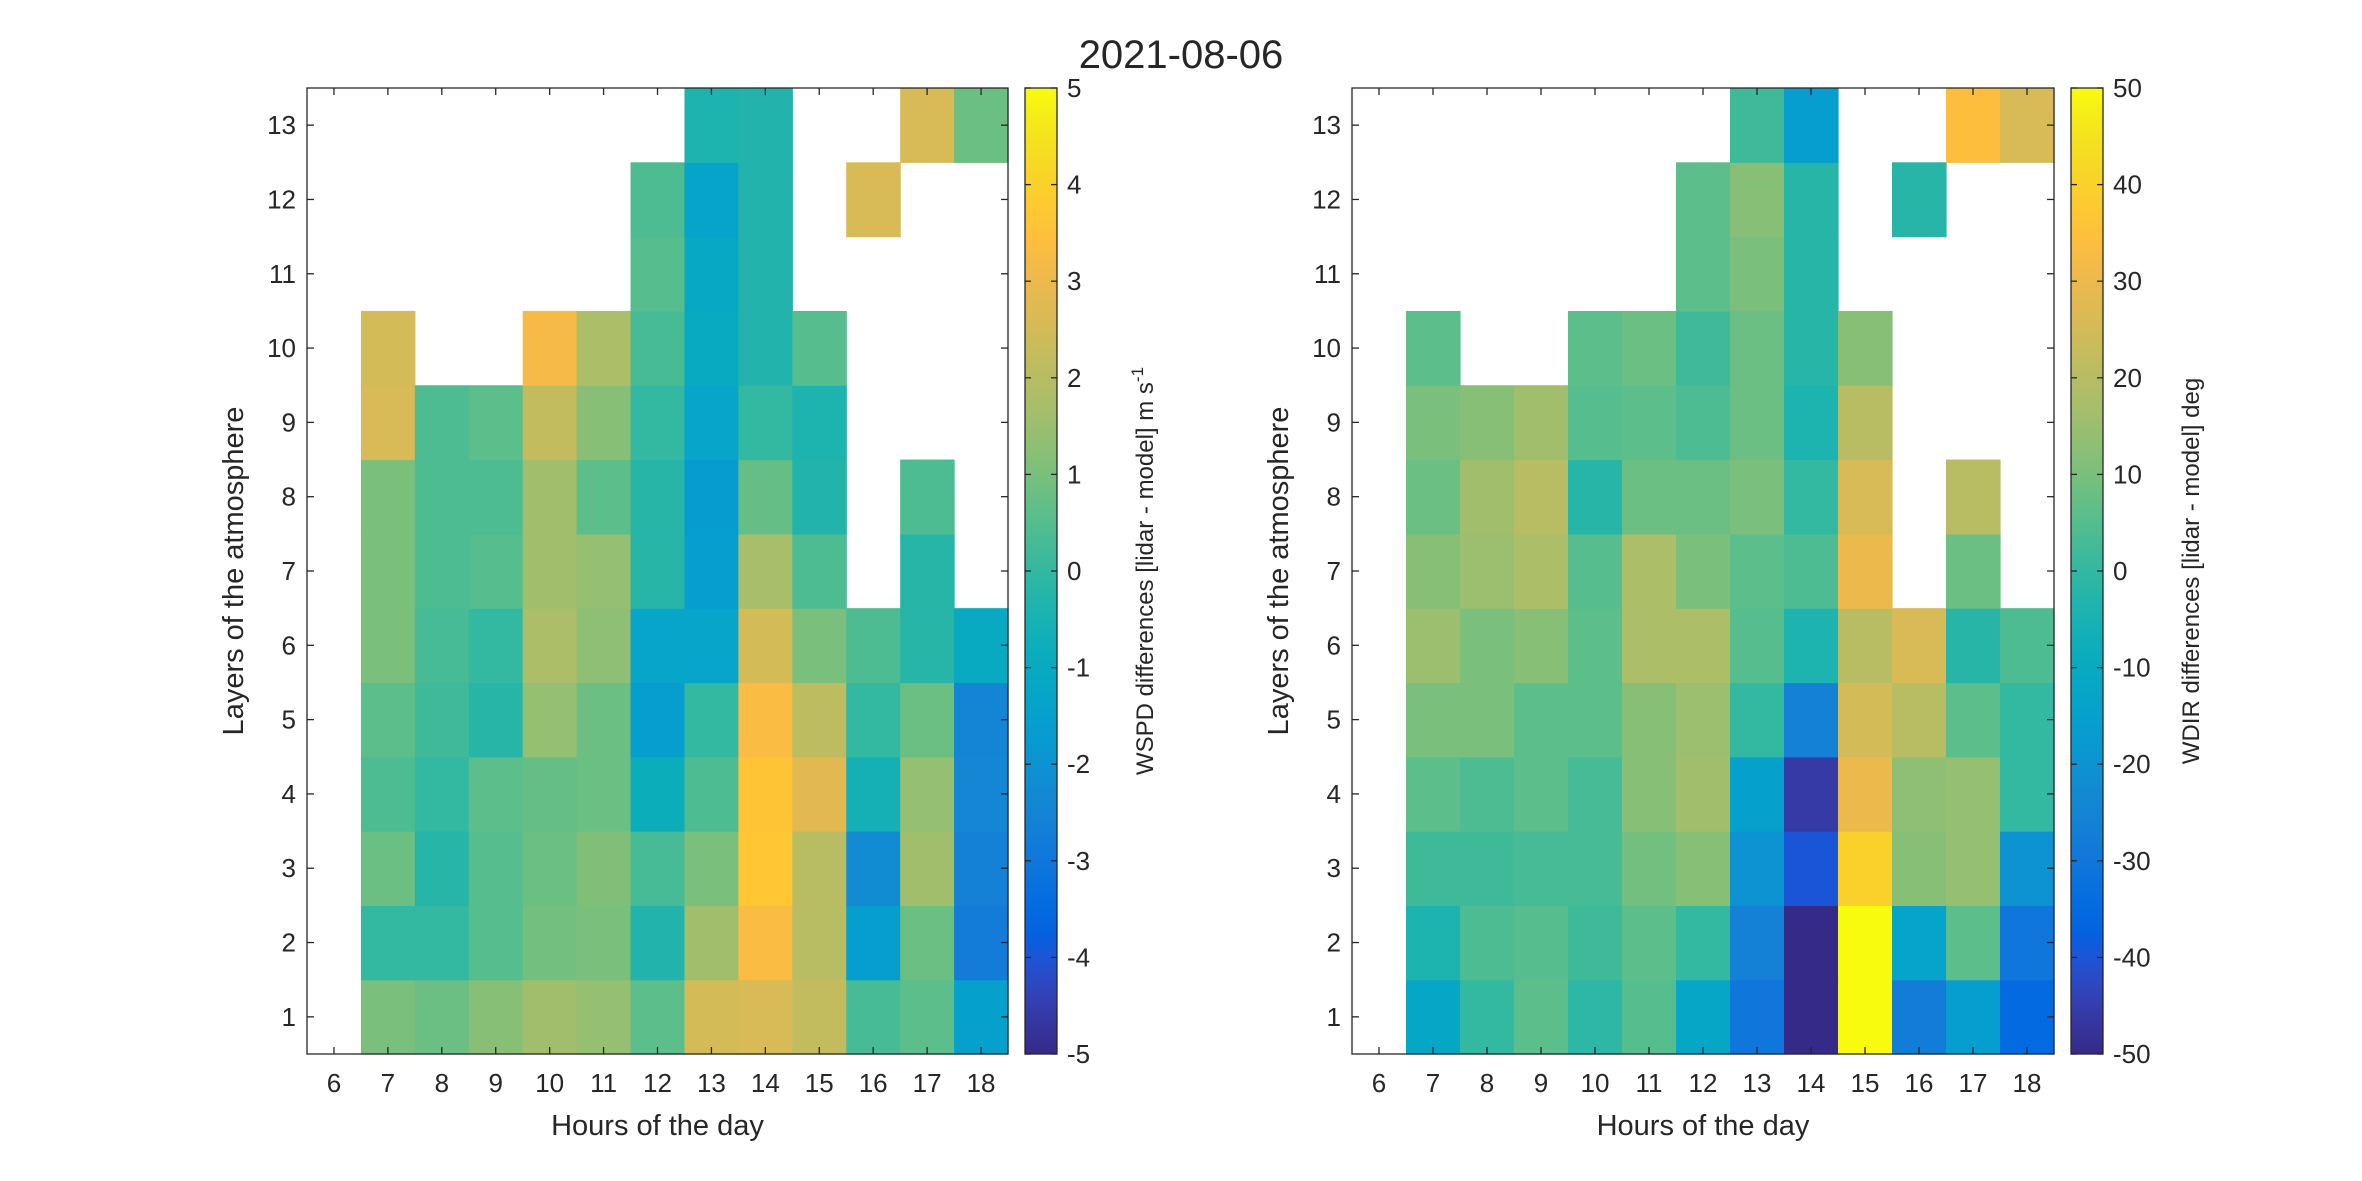  I want to click on heatmap-cell-h9-l1, so click(496, 1017).